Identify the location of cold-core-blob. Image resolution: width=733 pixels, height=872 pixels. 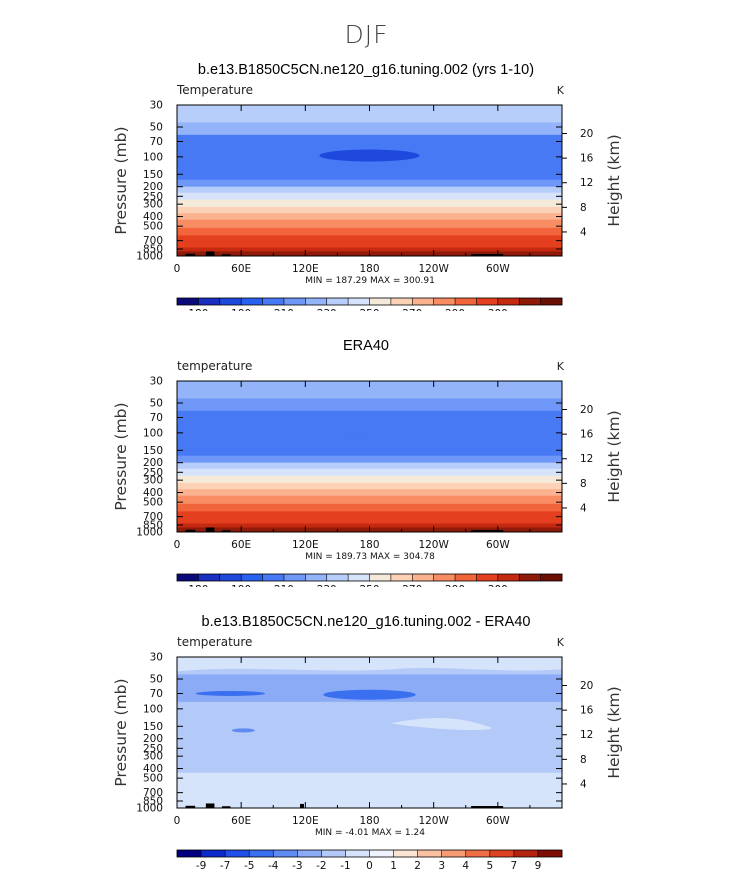
(355, 432).